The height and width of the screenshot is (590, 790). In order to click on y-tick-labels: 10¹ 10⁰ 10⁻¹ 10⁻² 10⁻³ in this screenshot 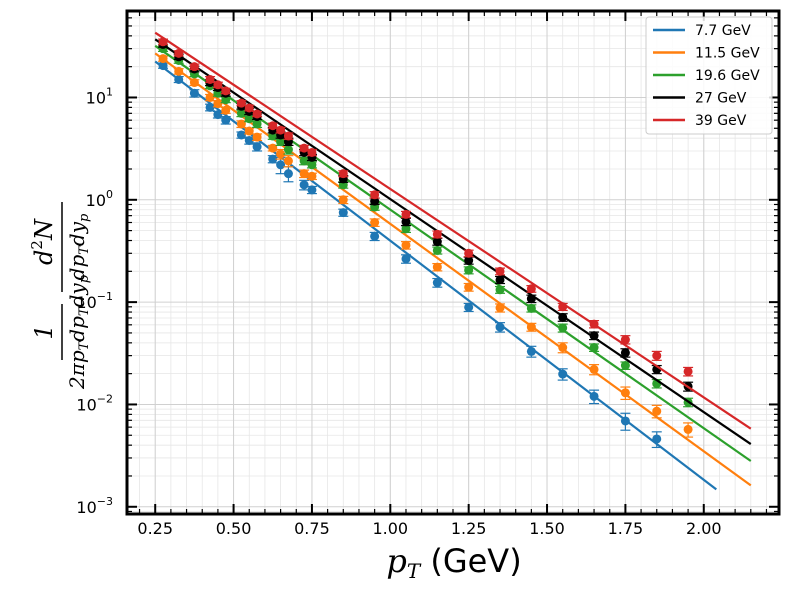, I will do `click(94, 300)`.